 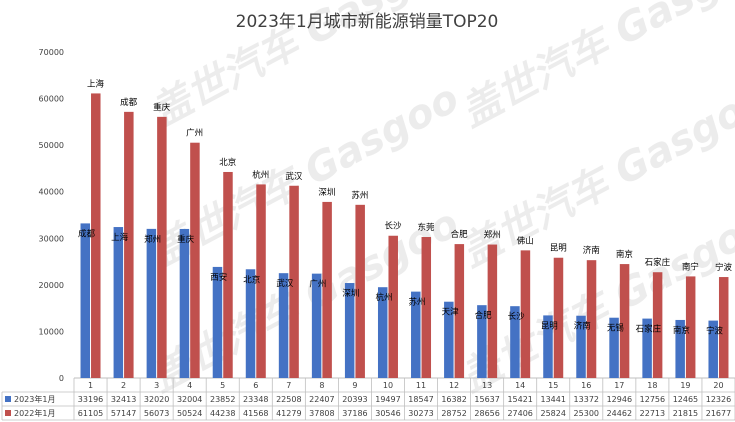 What do you see at coordinates (652, 399) in the screenshot?
I see `table-value-2023: 12756` at bounding box center [652, 399].